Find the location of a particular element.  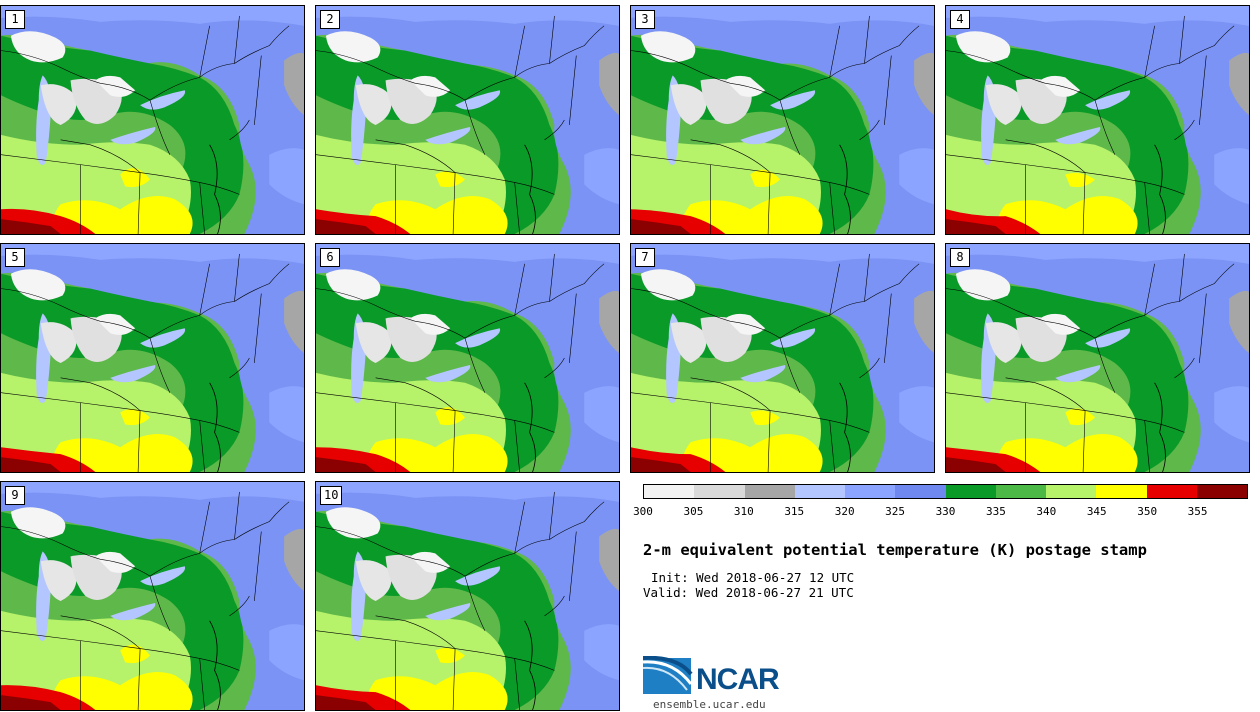

colorbar-tick-label: 320 is located at coordinates (844, 511).